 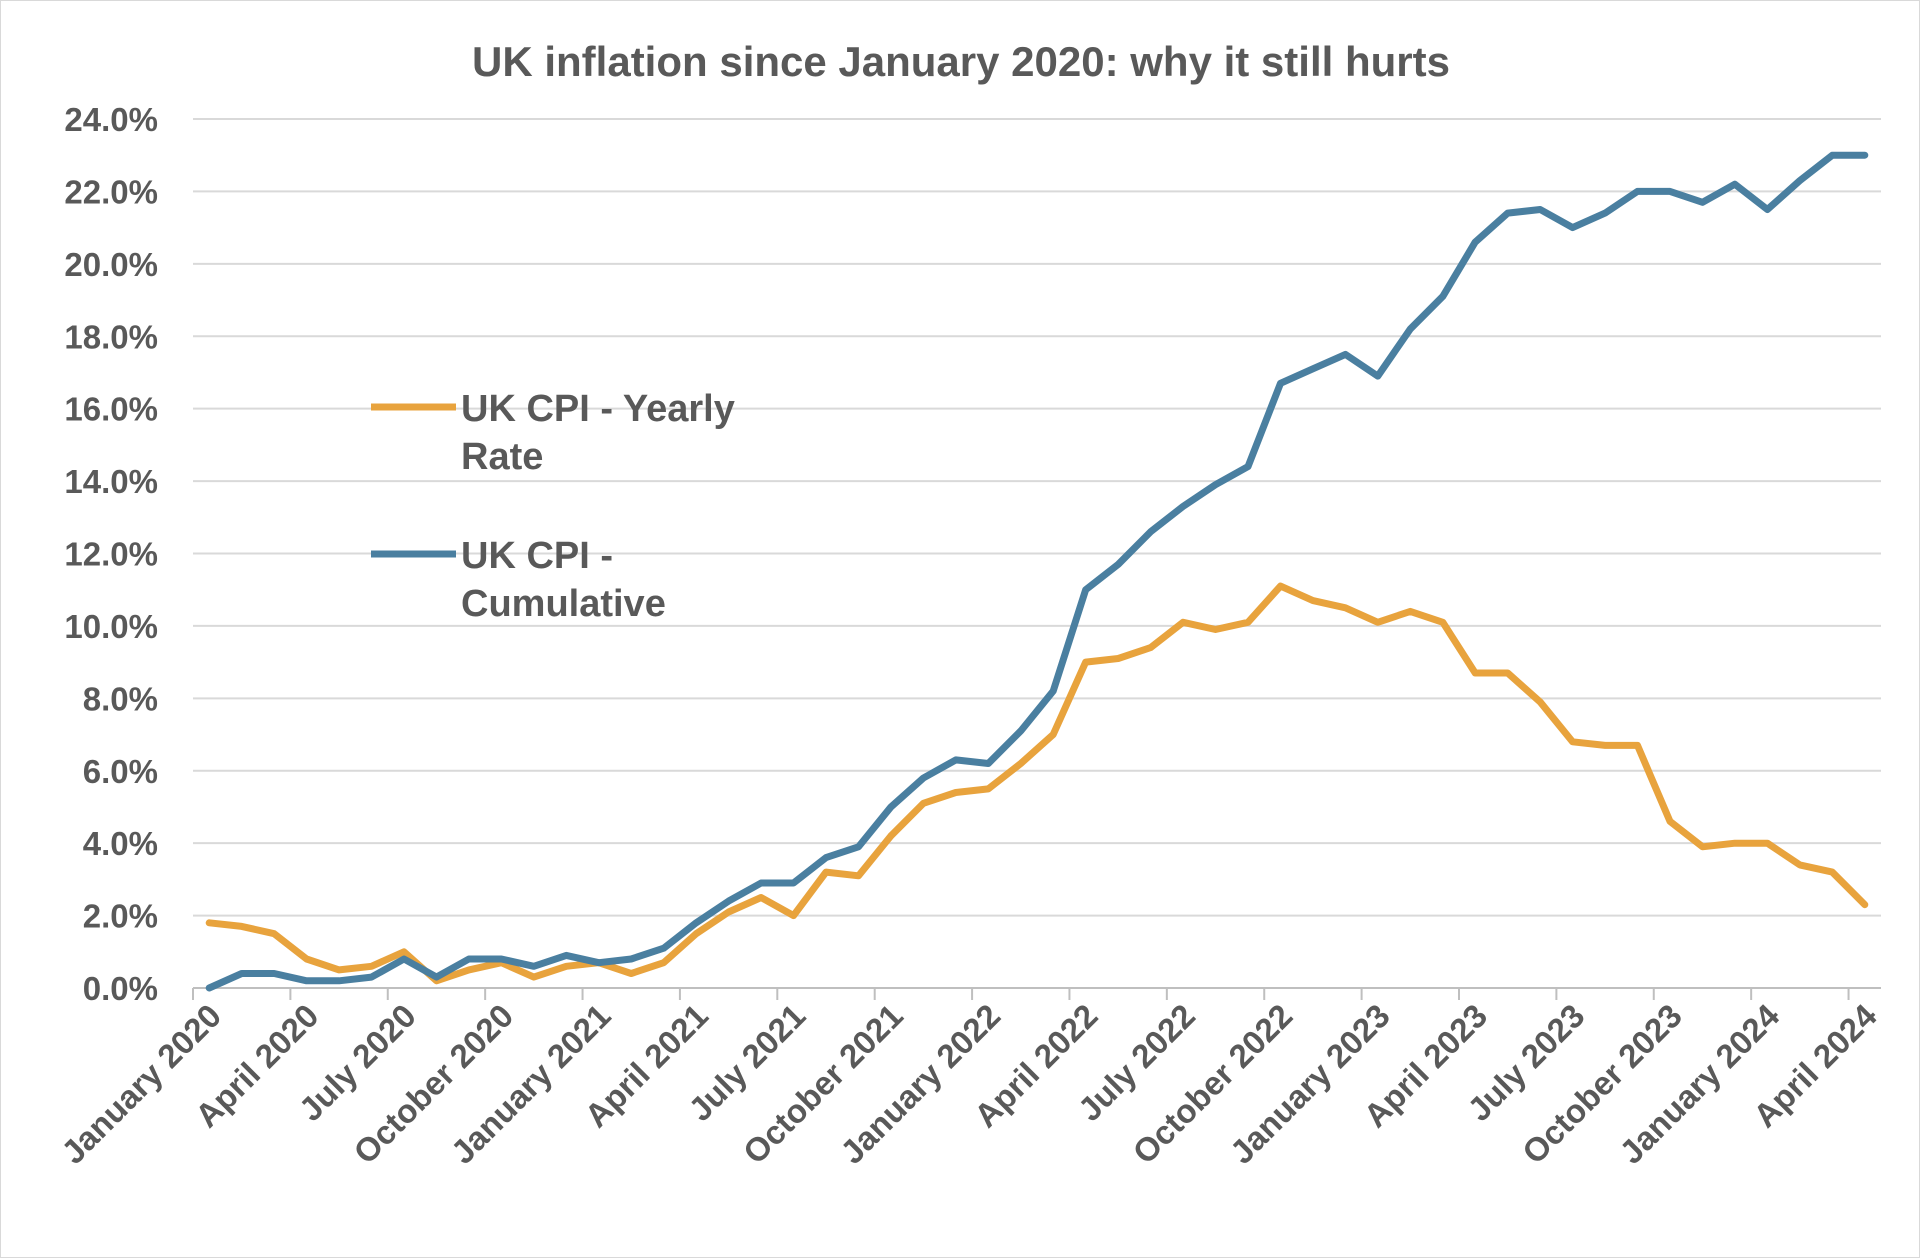 I want to click on y-tick-label: 12.0%, so click(x=111, y=554).